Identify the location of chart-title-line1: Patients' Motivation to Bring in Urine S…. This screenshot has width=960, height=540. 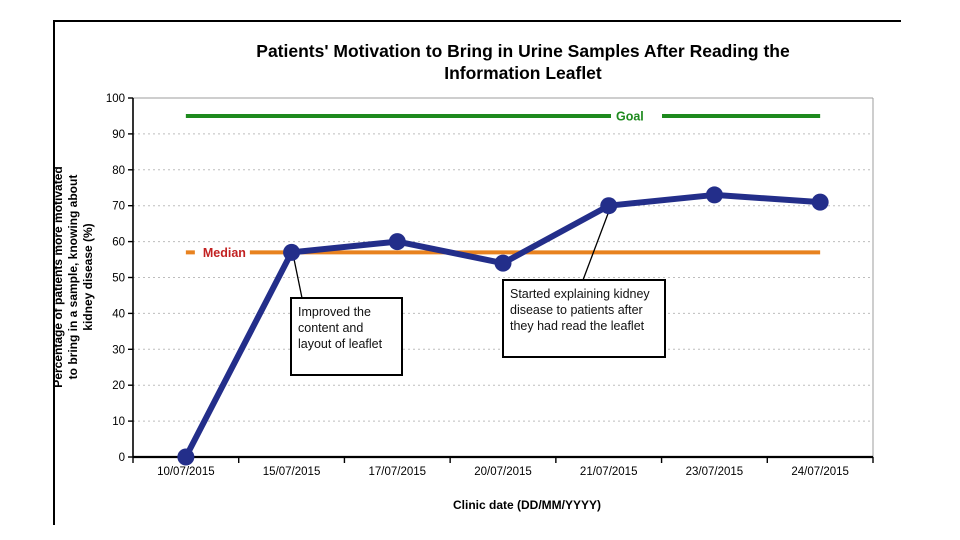
(523, 51).